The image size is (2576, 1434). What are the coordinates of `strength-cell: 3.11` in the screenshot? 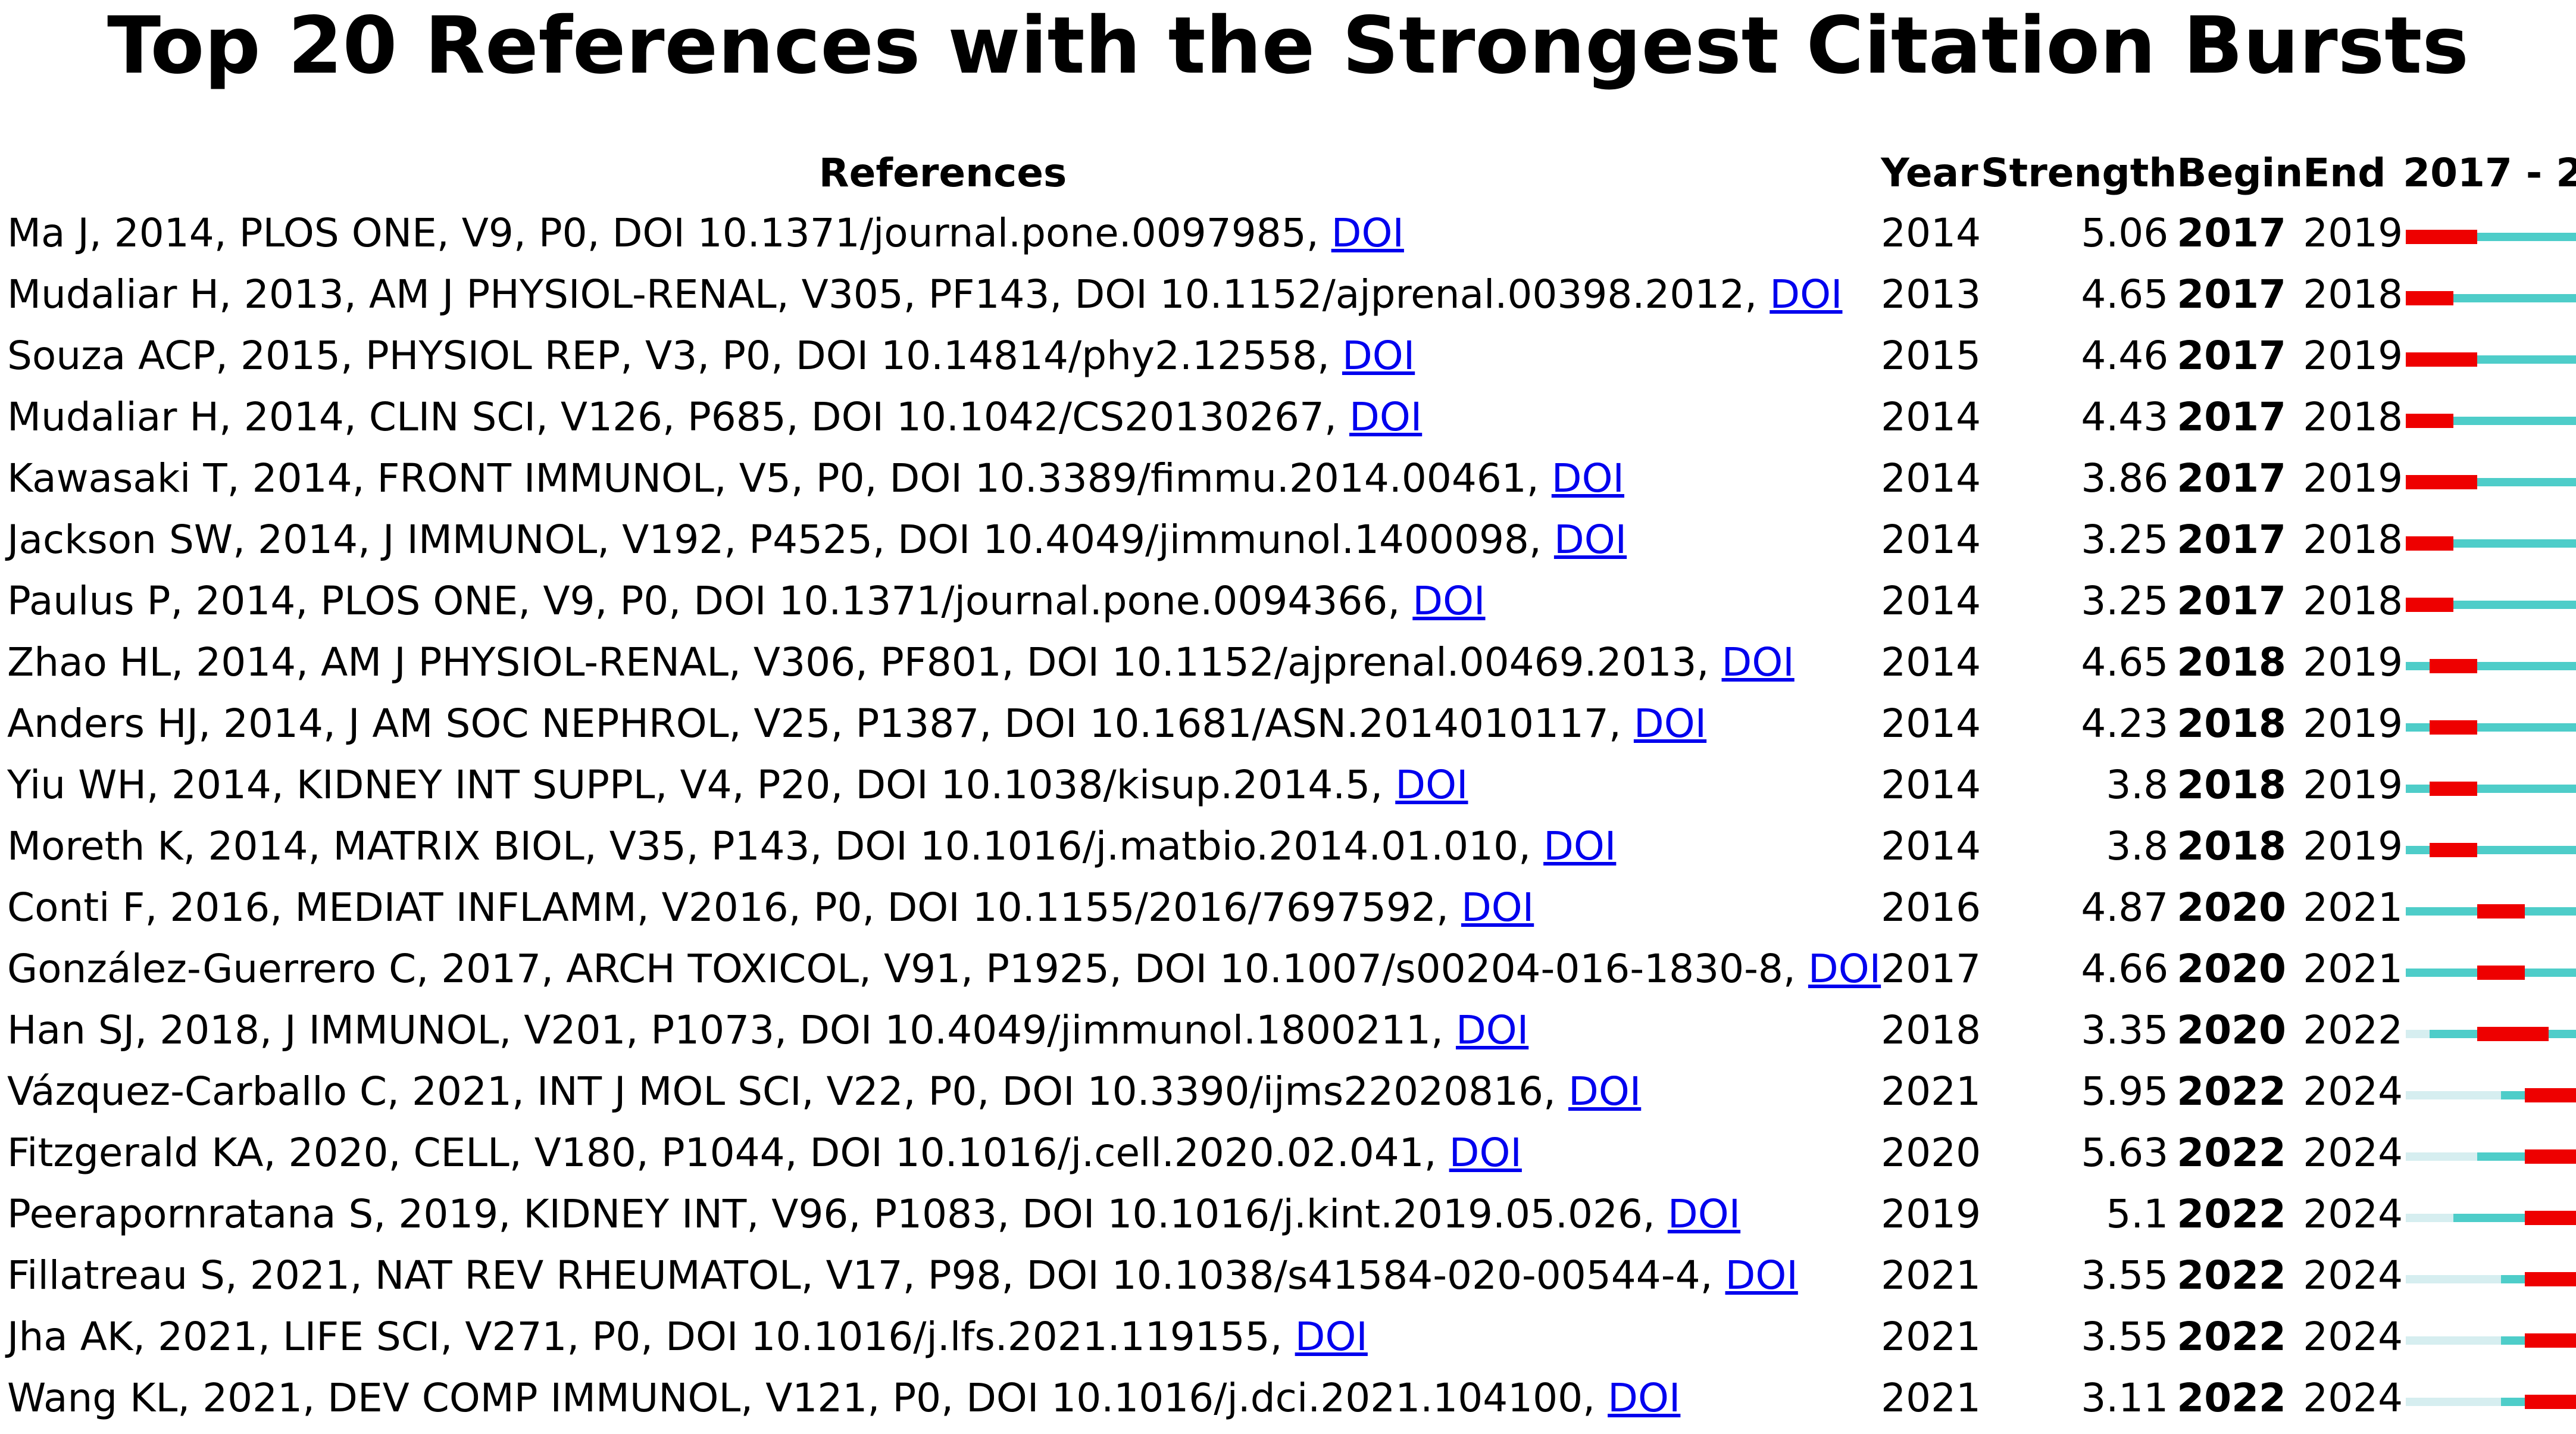 It's located at (2125, 1398).